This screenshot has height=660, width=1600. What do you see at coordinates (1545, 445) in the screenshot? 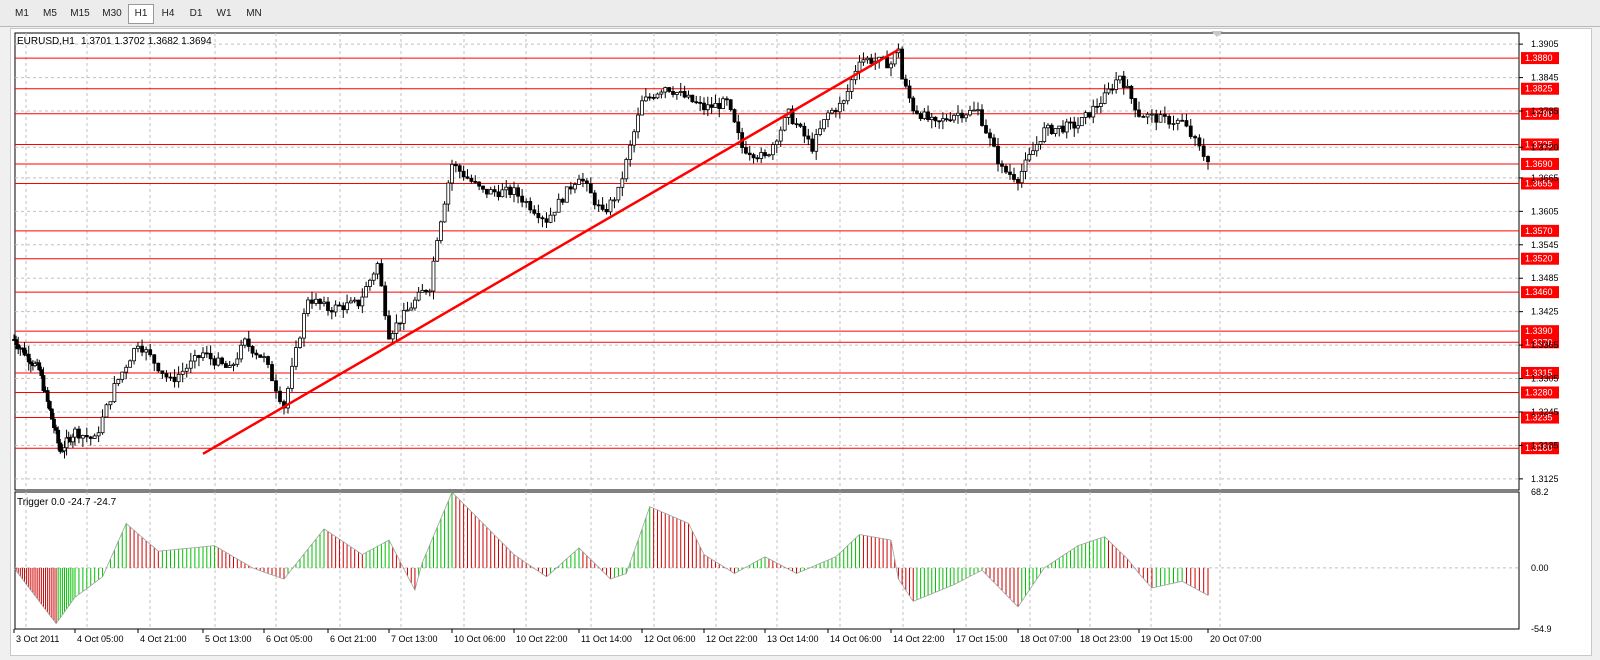
I see `price-tick-label: 1.3185` at bounding box center [1545, 445].